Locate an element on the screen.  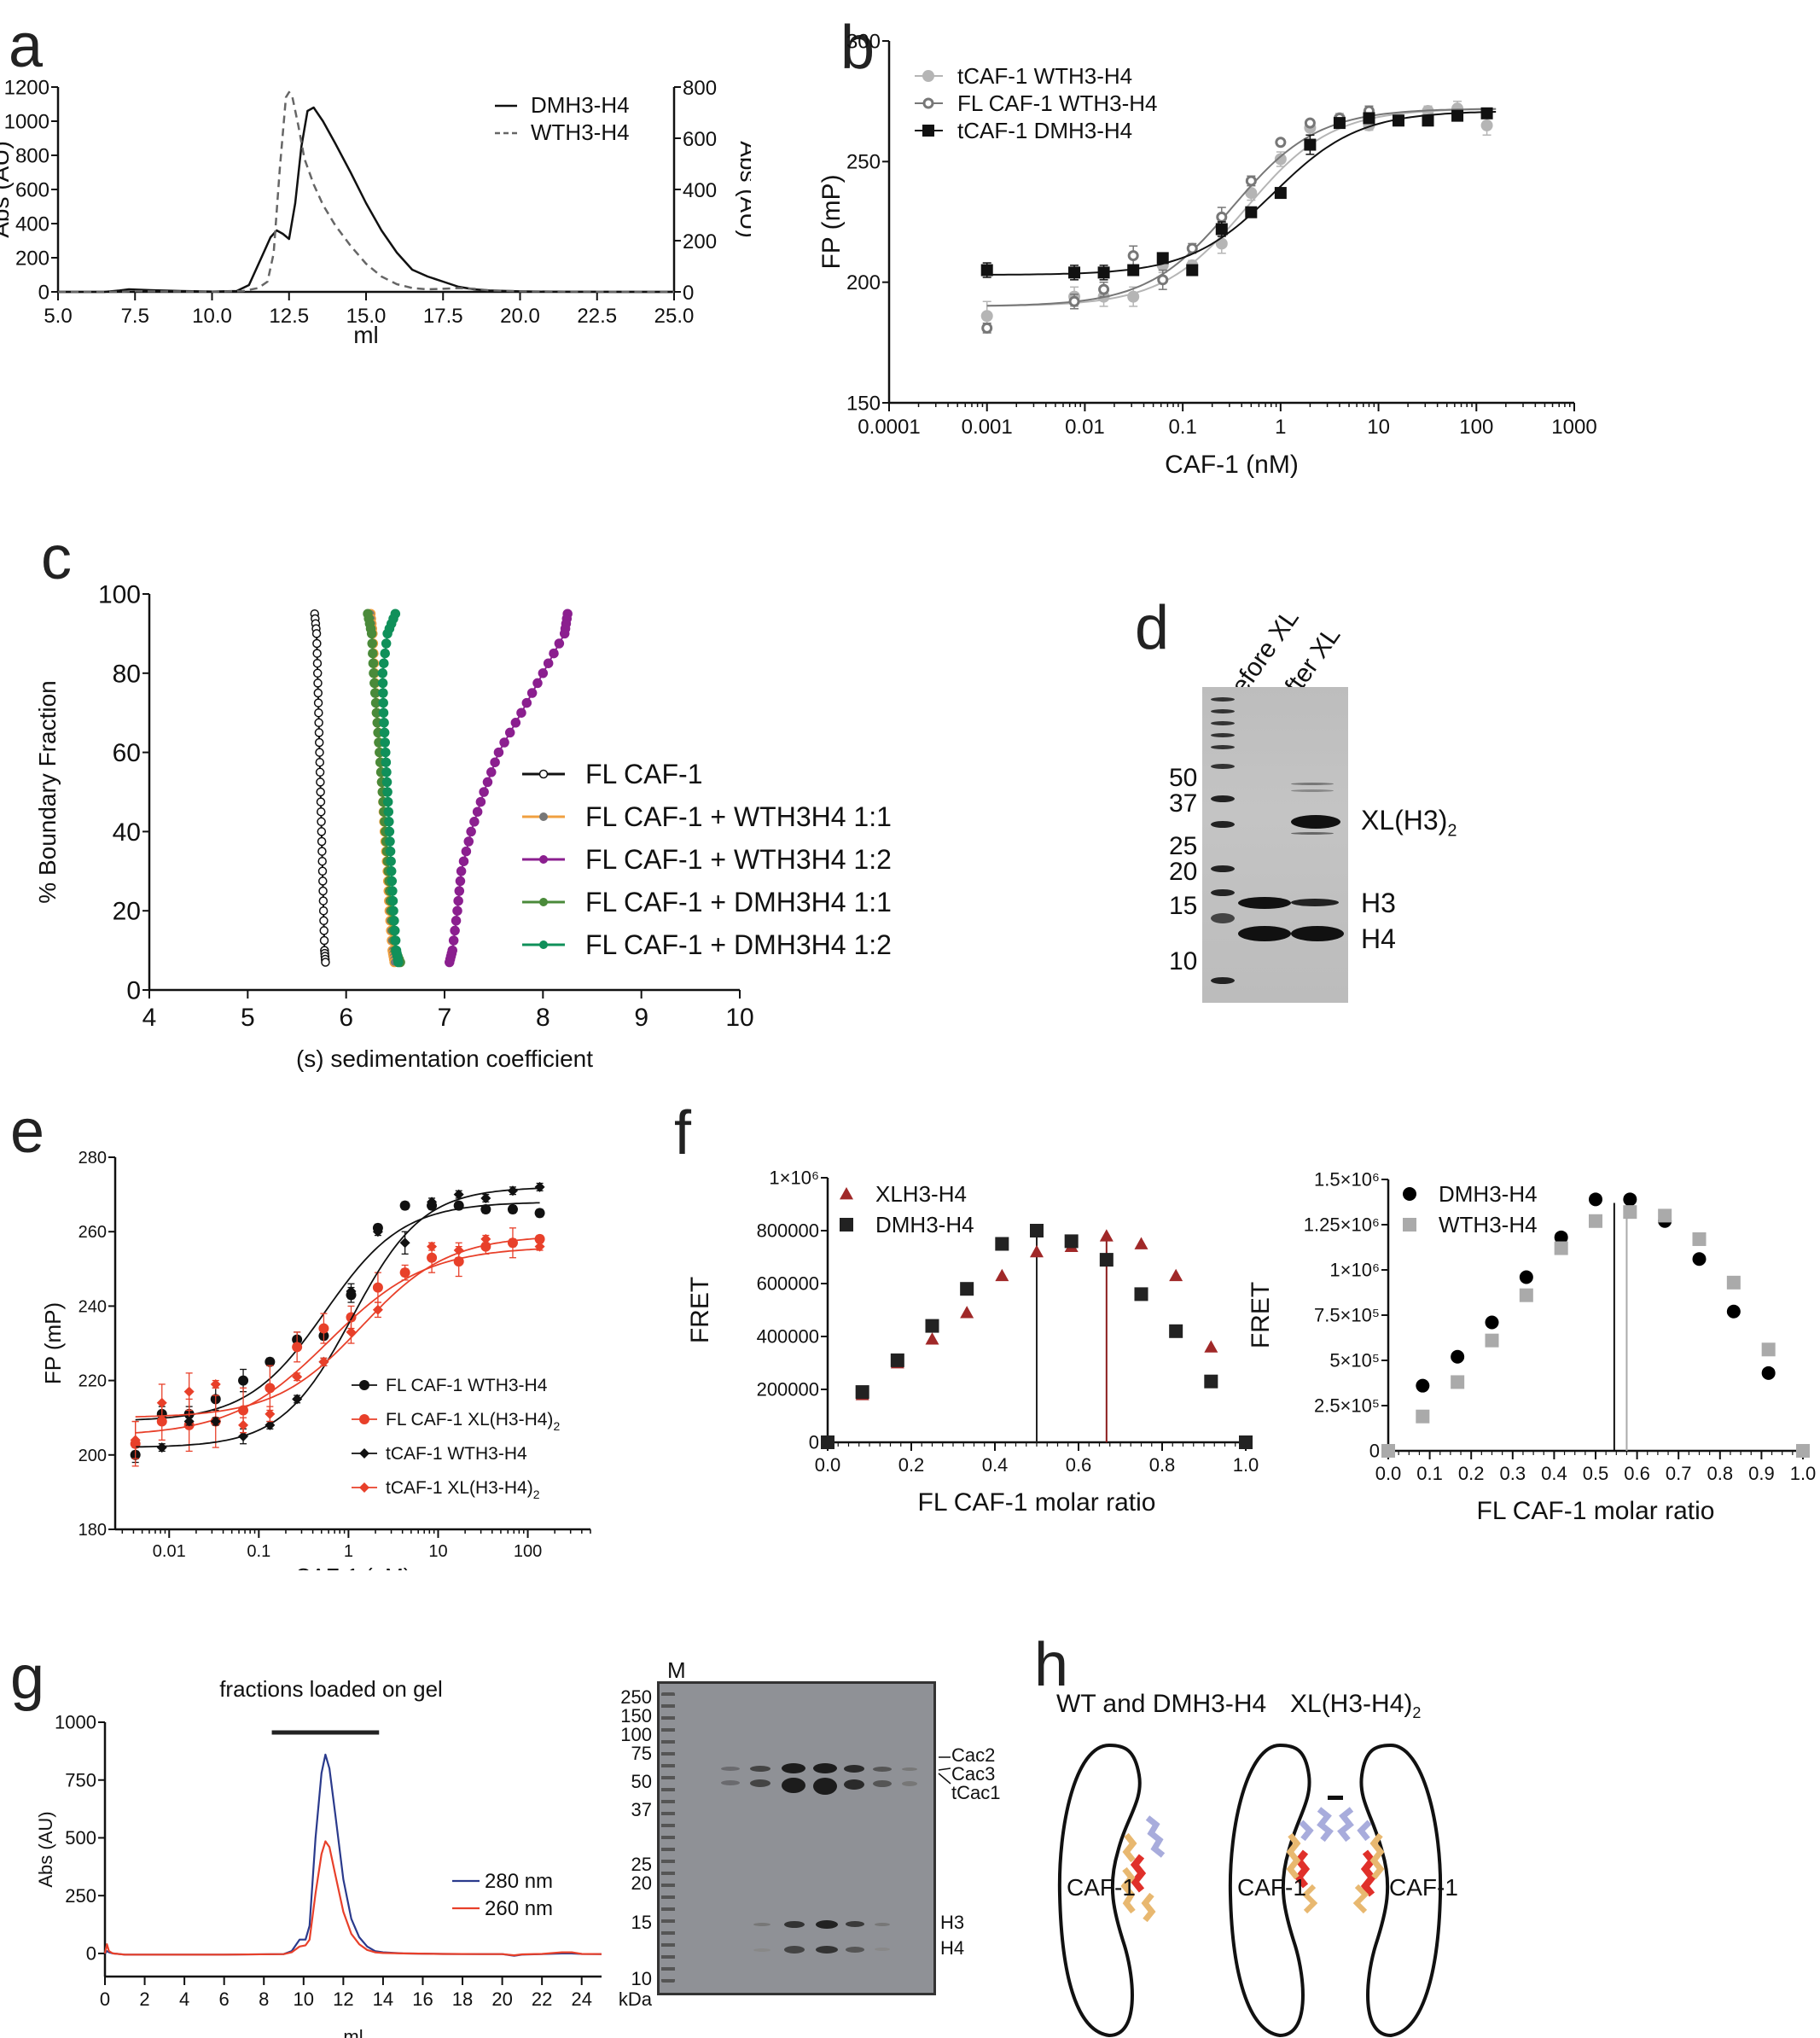
x-tick-label: 5 is located at coordinates (248, 1018).